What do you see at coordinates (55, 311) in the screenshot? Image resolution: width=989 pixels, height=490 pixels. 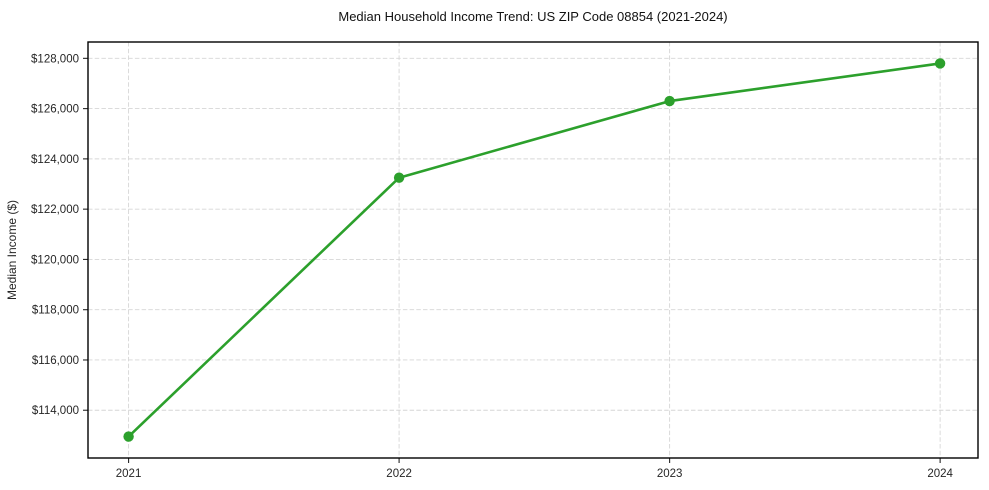 I see `y-tick-label: $118,000` at bounding box center [55, 311].